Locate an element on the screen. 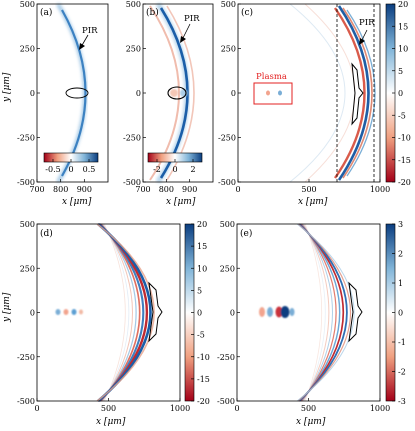  panel-b-x-label: x [μm] is located at coordinates (181, 202).